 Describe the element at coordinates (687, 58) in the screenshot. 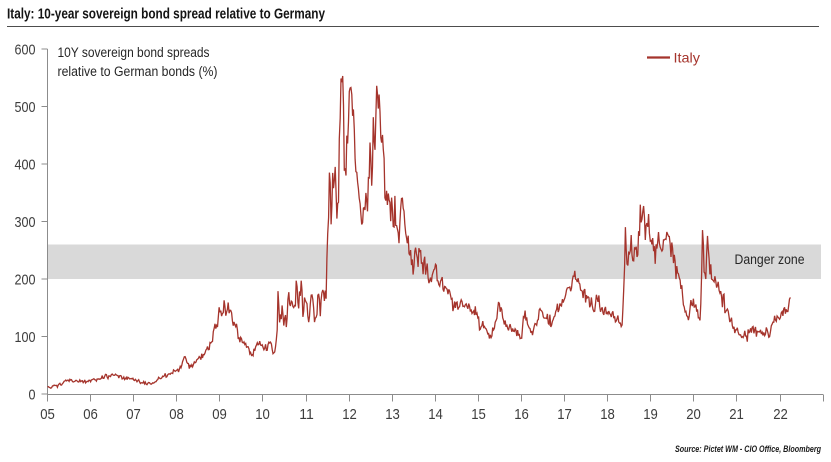

I see `svg-text: Italy` at that location.